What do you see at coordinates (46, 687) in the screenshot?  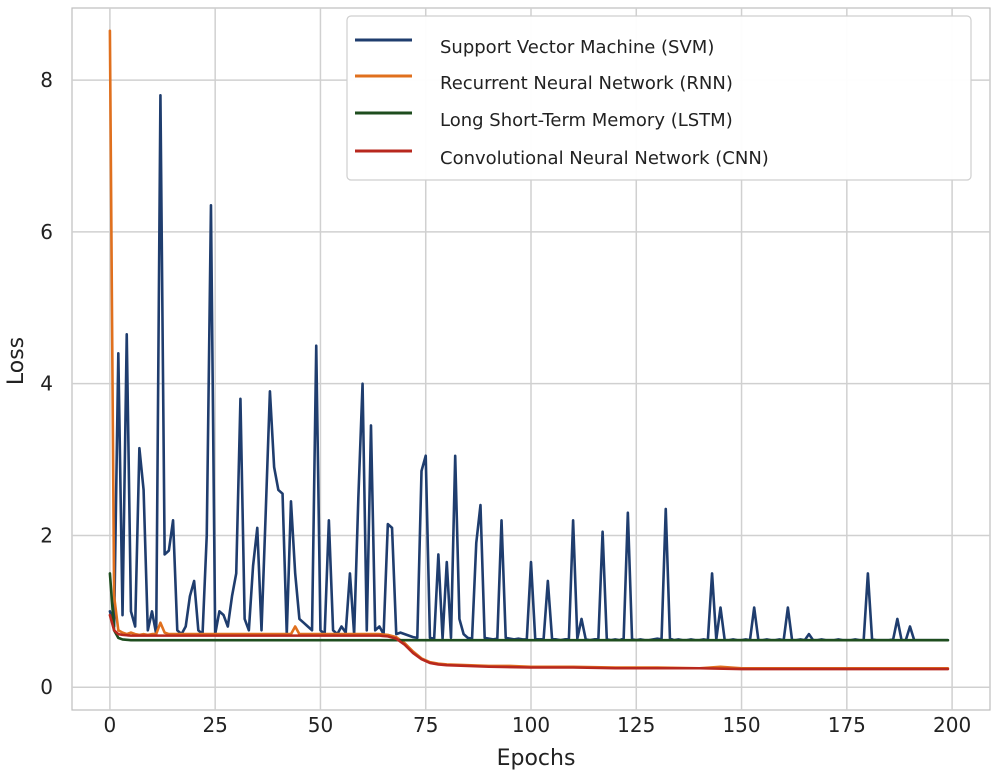 I see `y-tick-label-0: 0` at bounding box center [46, 687].